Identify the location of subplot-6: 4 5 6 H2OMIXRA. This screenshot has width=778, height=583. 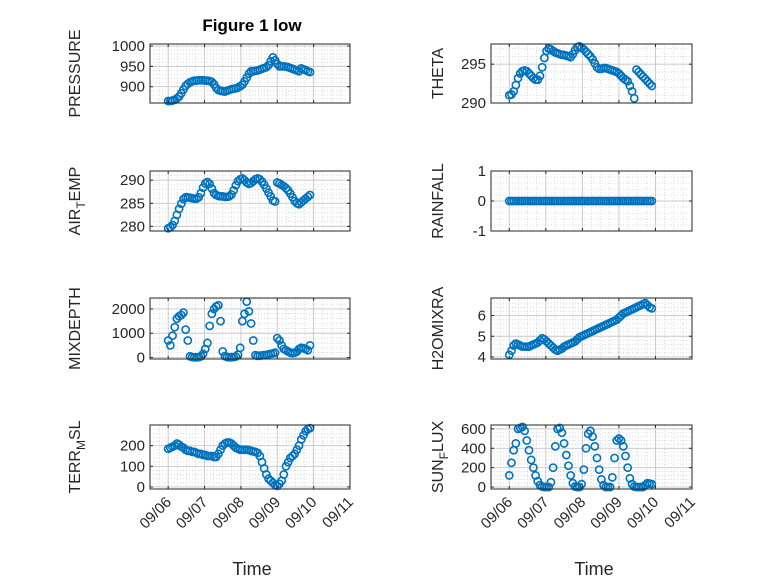
(561, 328).